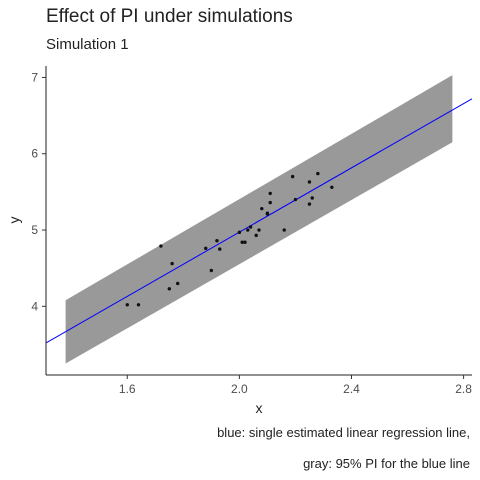  Describe the element at coordinates (386, 463) in the screenshot. I see `caption-gray-band: gray: 95% PI for the blue line` at that location.